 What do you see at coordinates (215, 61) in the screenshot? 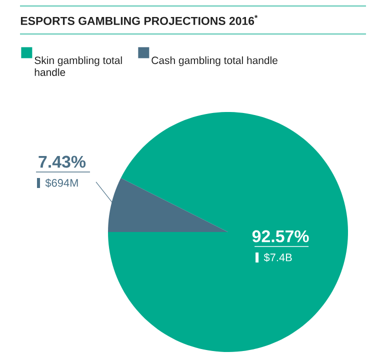
I see `legend-label: Cash gambling total handle` at bounding box center [215, 61].